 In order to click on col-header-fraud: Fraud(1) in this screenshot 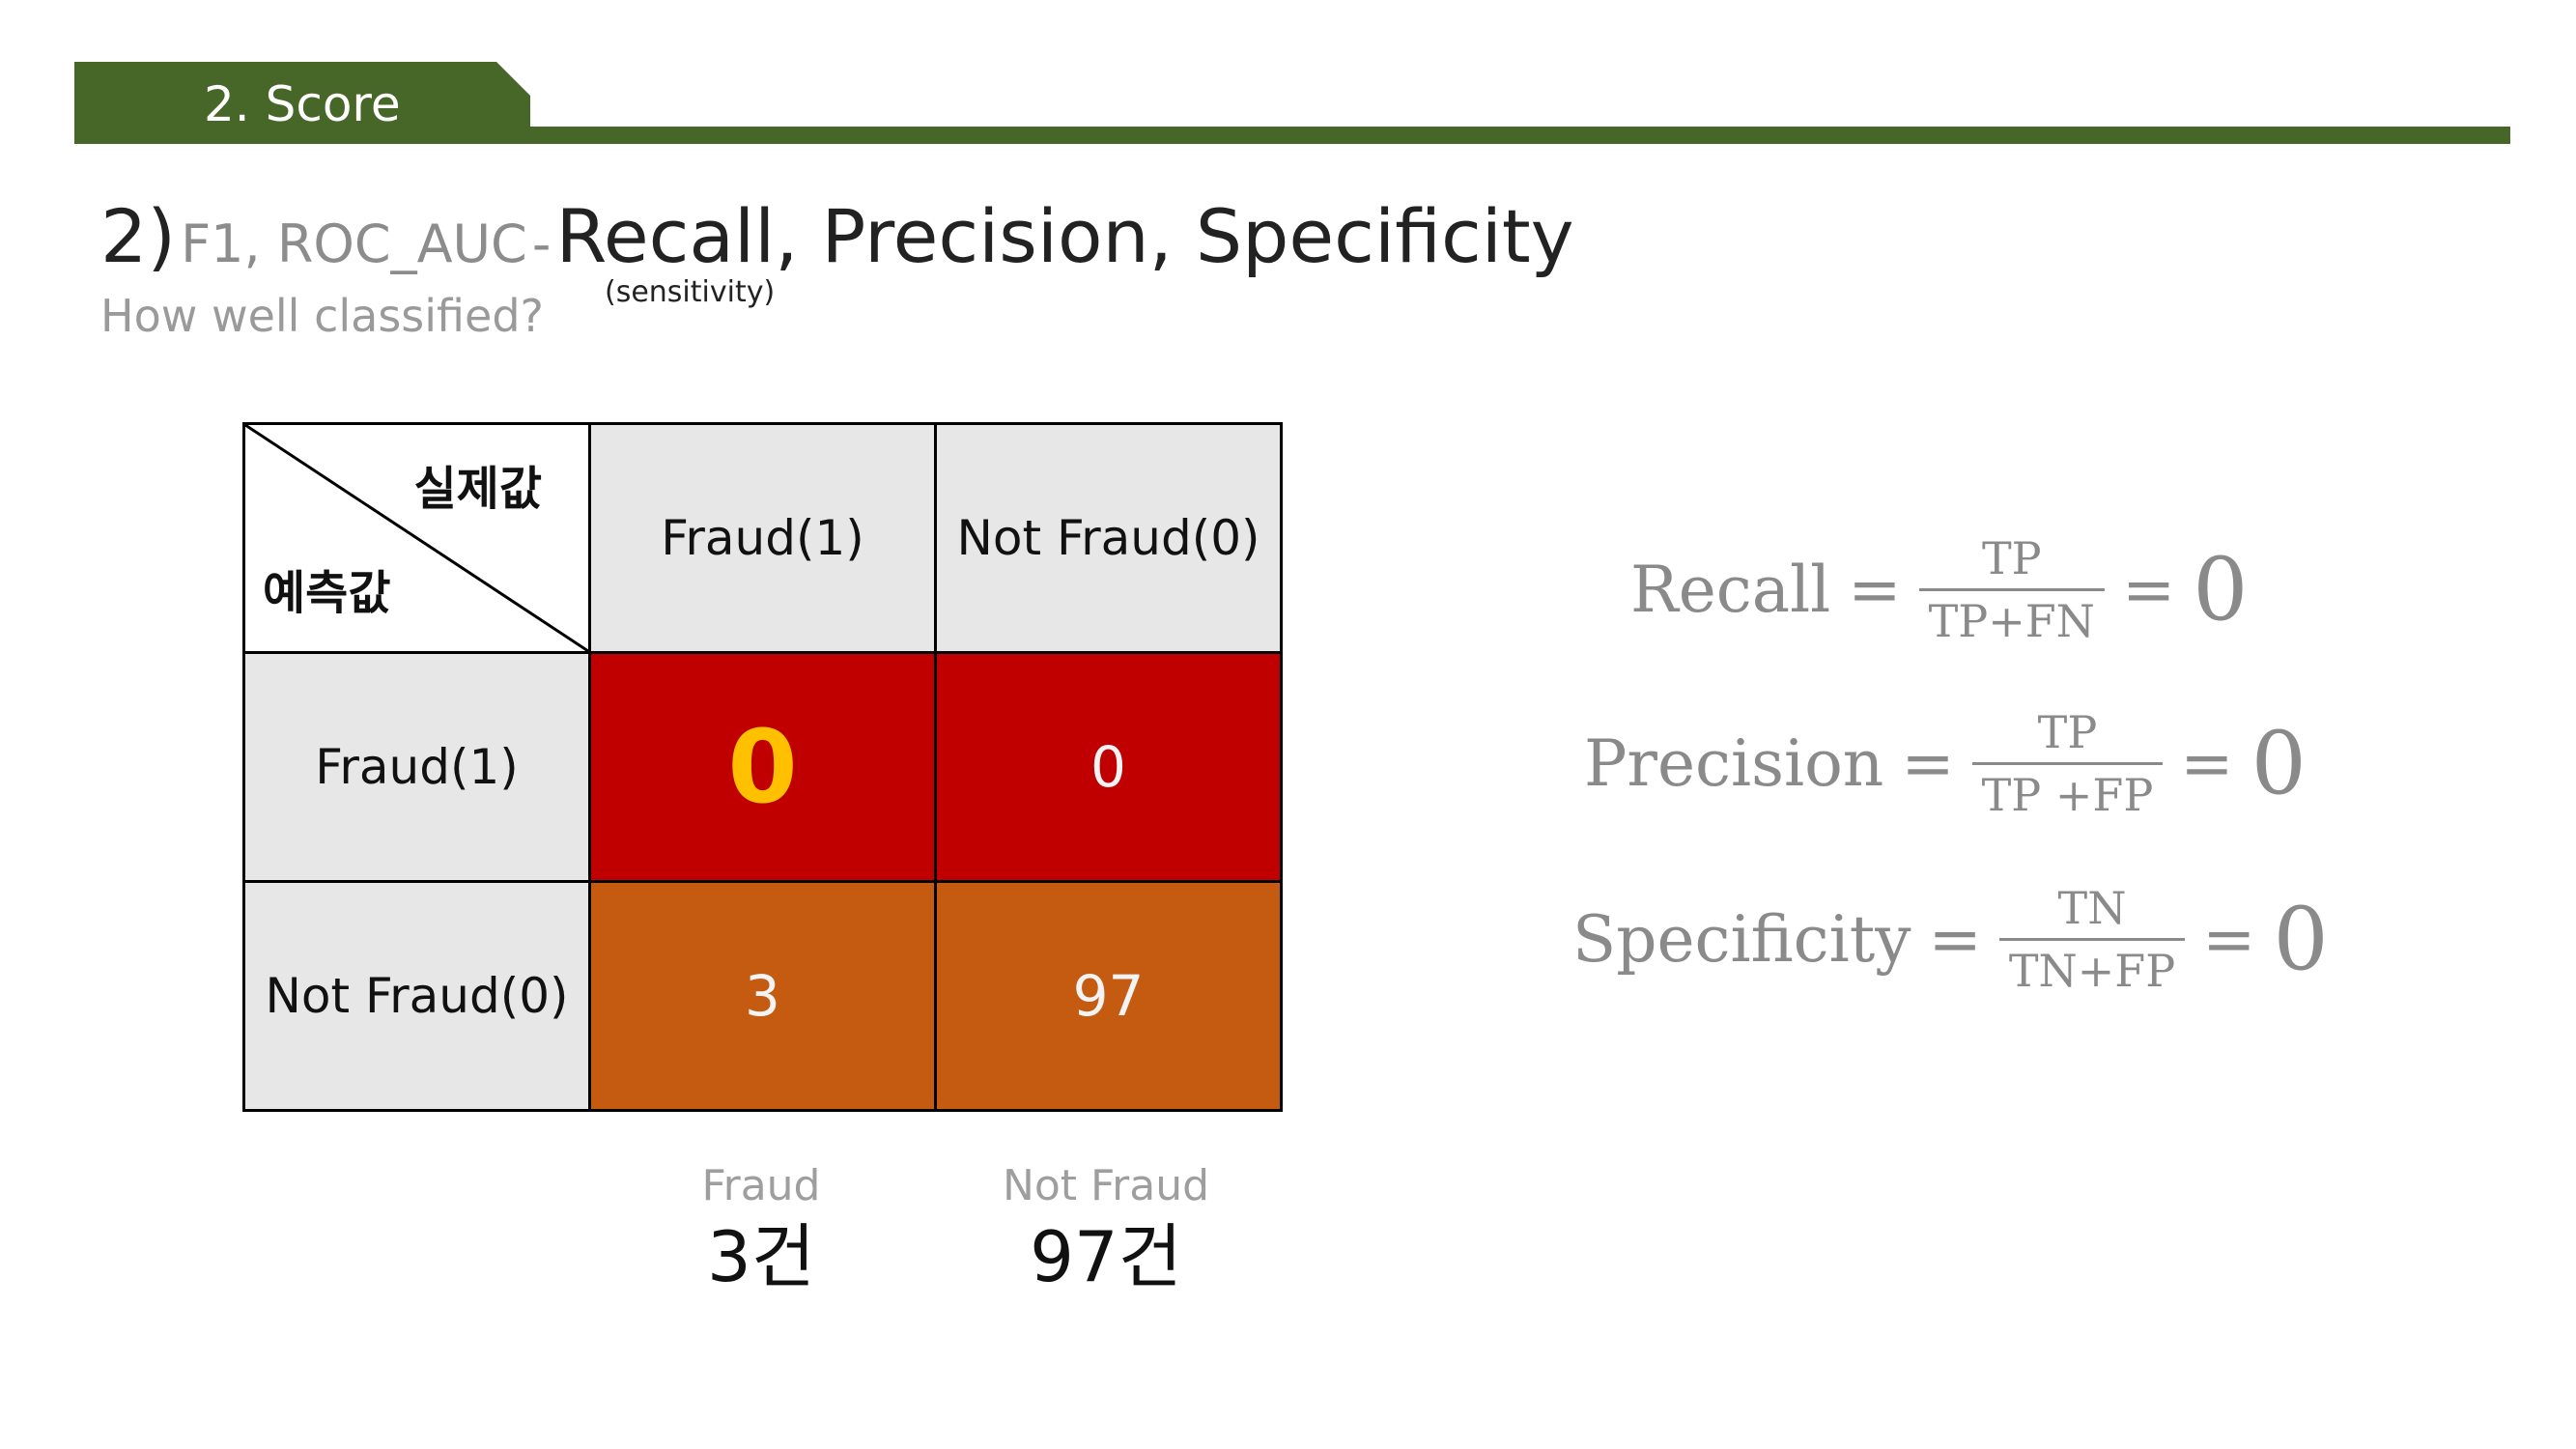, I will do `click(762, 538)`.